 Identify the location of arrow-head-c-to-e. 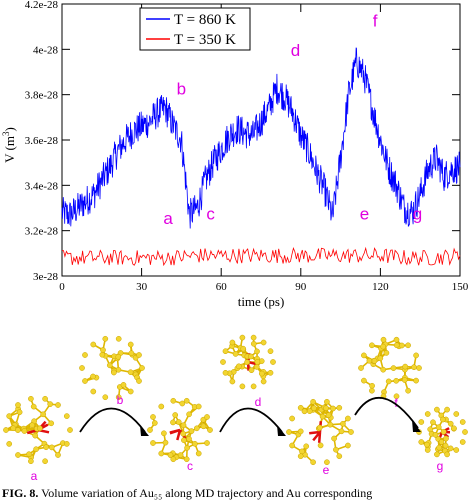
(281, 430).